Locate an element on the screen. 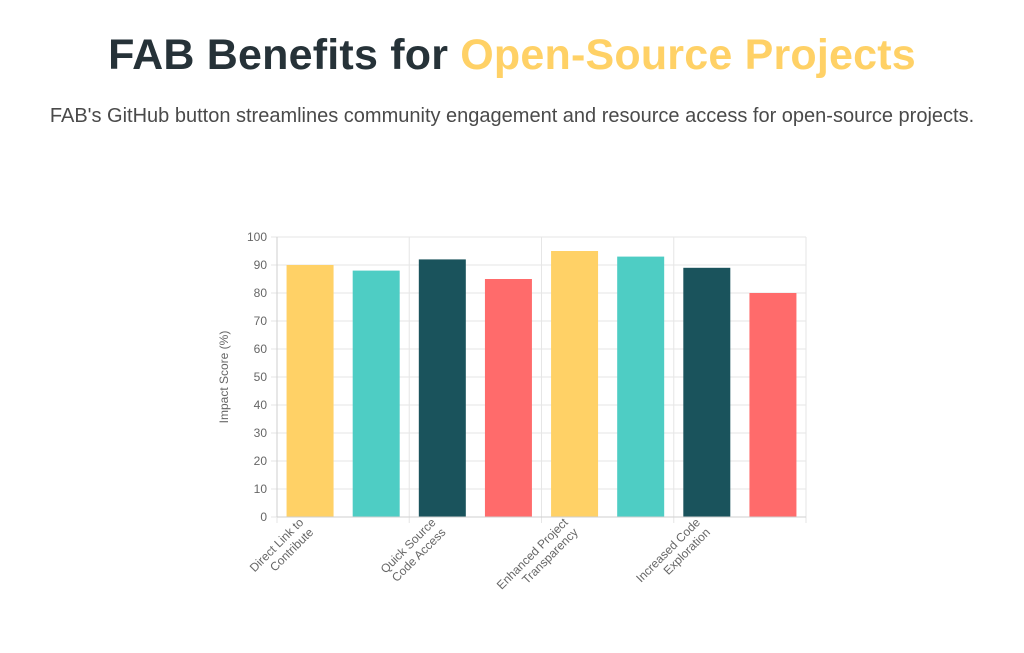 The width and height of the screenshot is (1024, 653). y-tick-label: 20 is located at coordinates (261, 461).